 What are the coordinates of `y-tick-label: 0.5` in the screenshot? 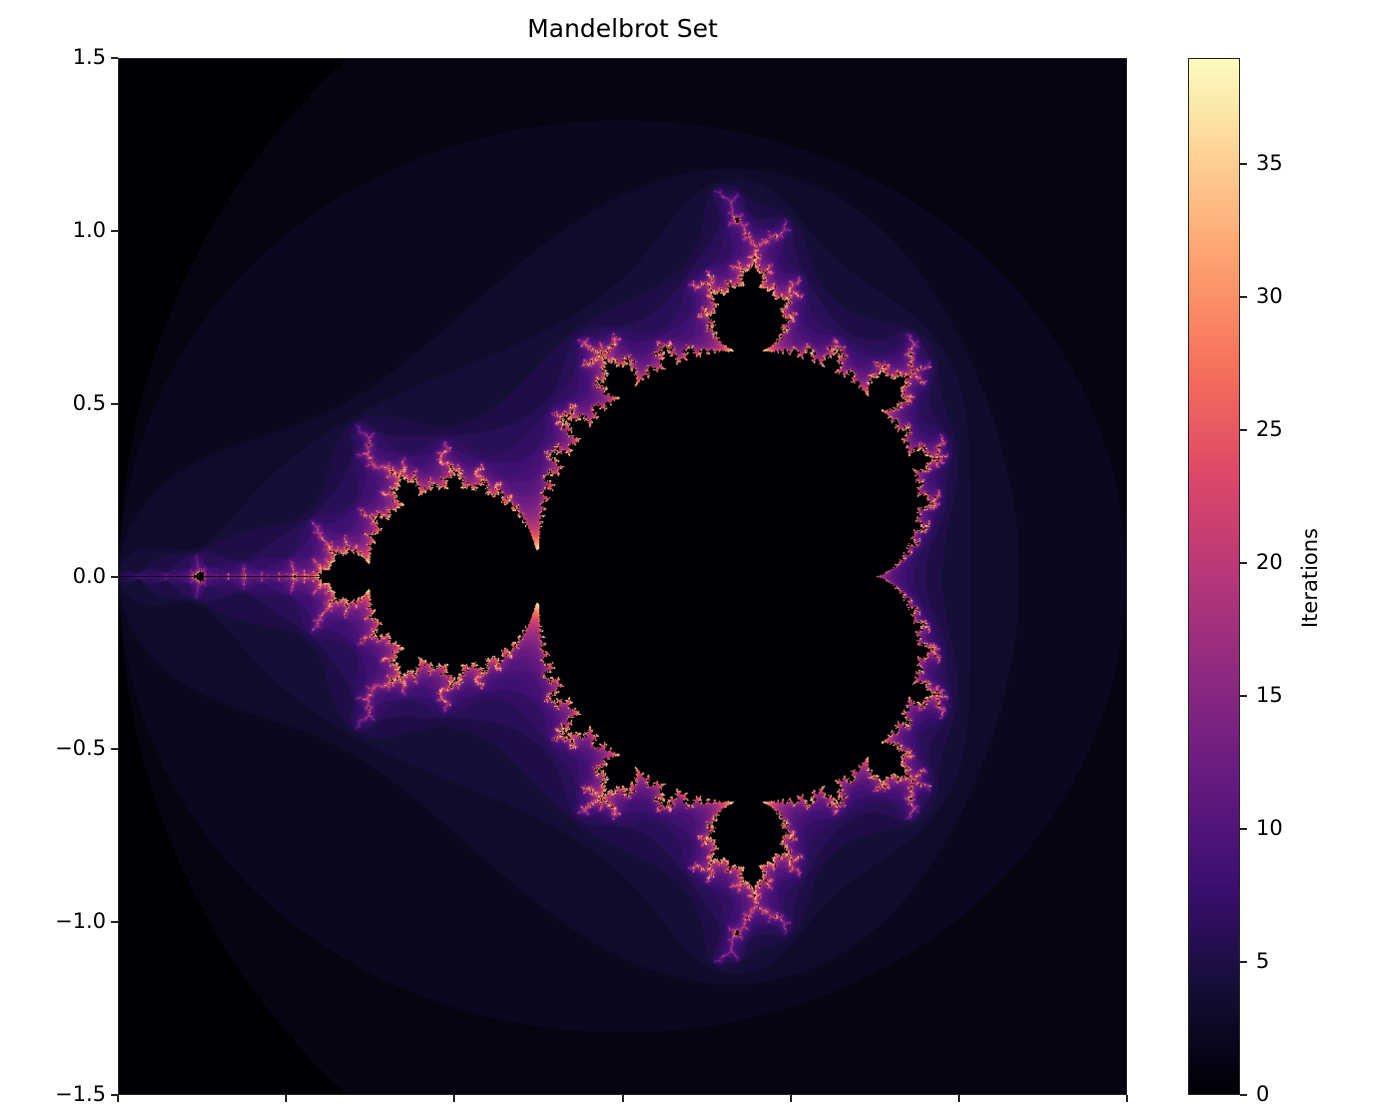 It's located at (89, 402).